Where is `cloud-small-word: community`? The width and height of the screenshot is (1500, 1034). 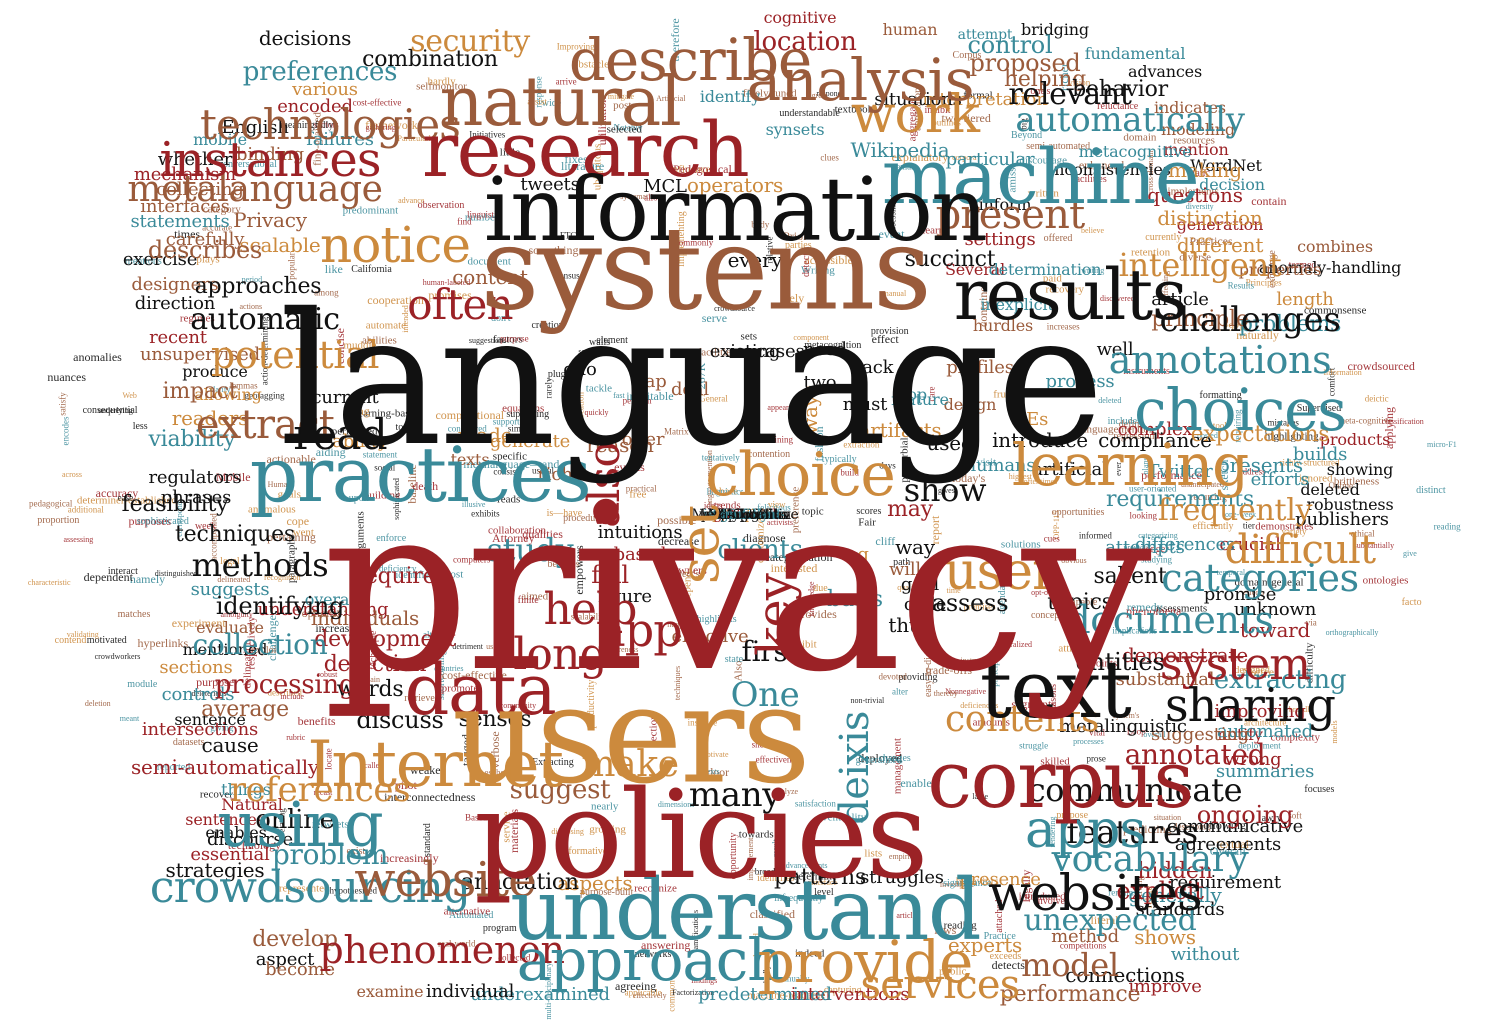 cloud-small-word: community is located at coordinates (518, 705).